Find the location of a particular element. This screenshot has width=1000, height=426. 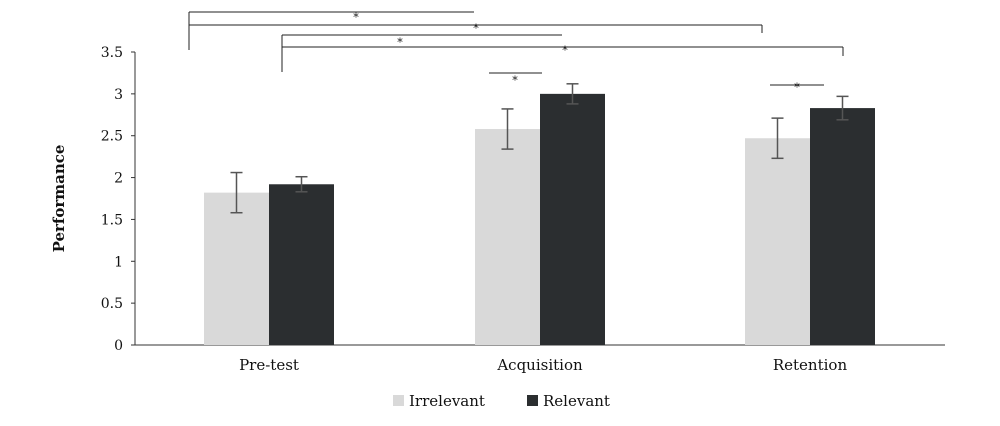

bar-relevant-retention is located at coordinates (842, 227).